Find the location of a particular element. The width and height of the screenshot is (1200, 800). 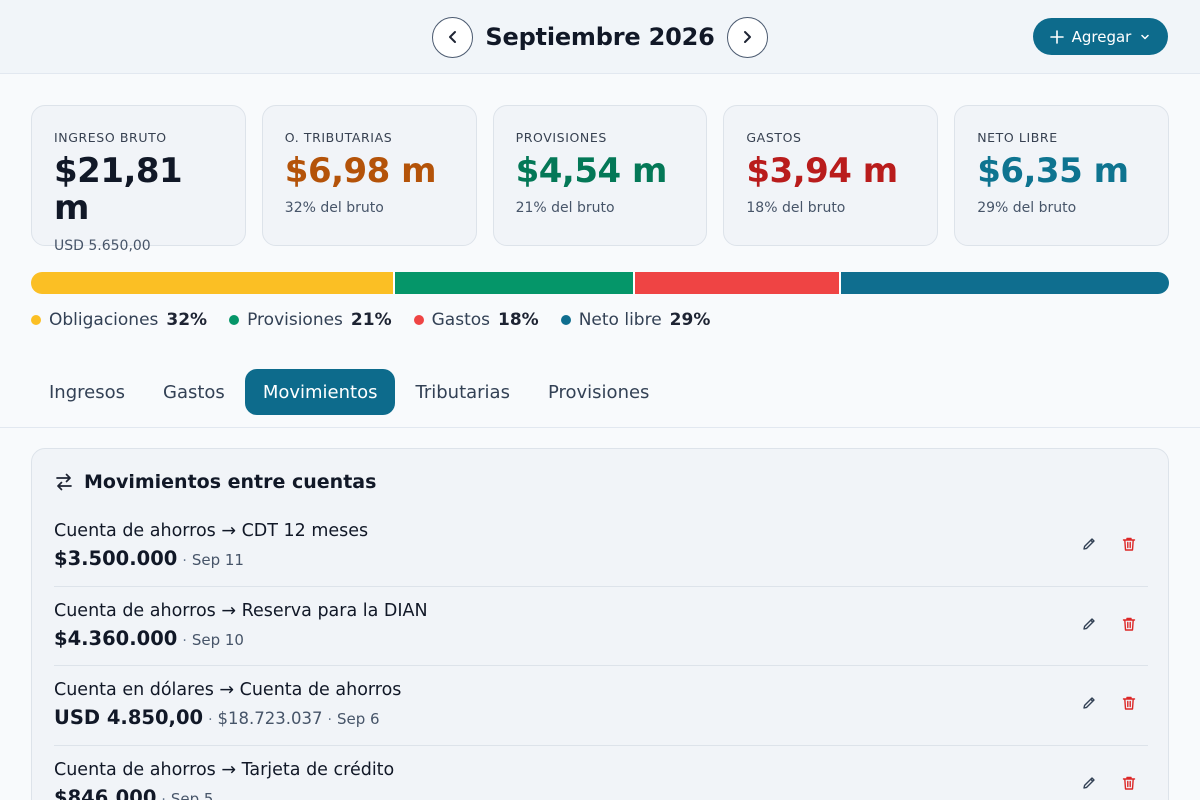

add-button: Agregar is located at coordinates (1100, 36).